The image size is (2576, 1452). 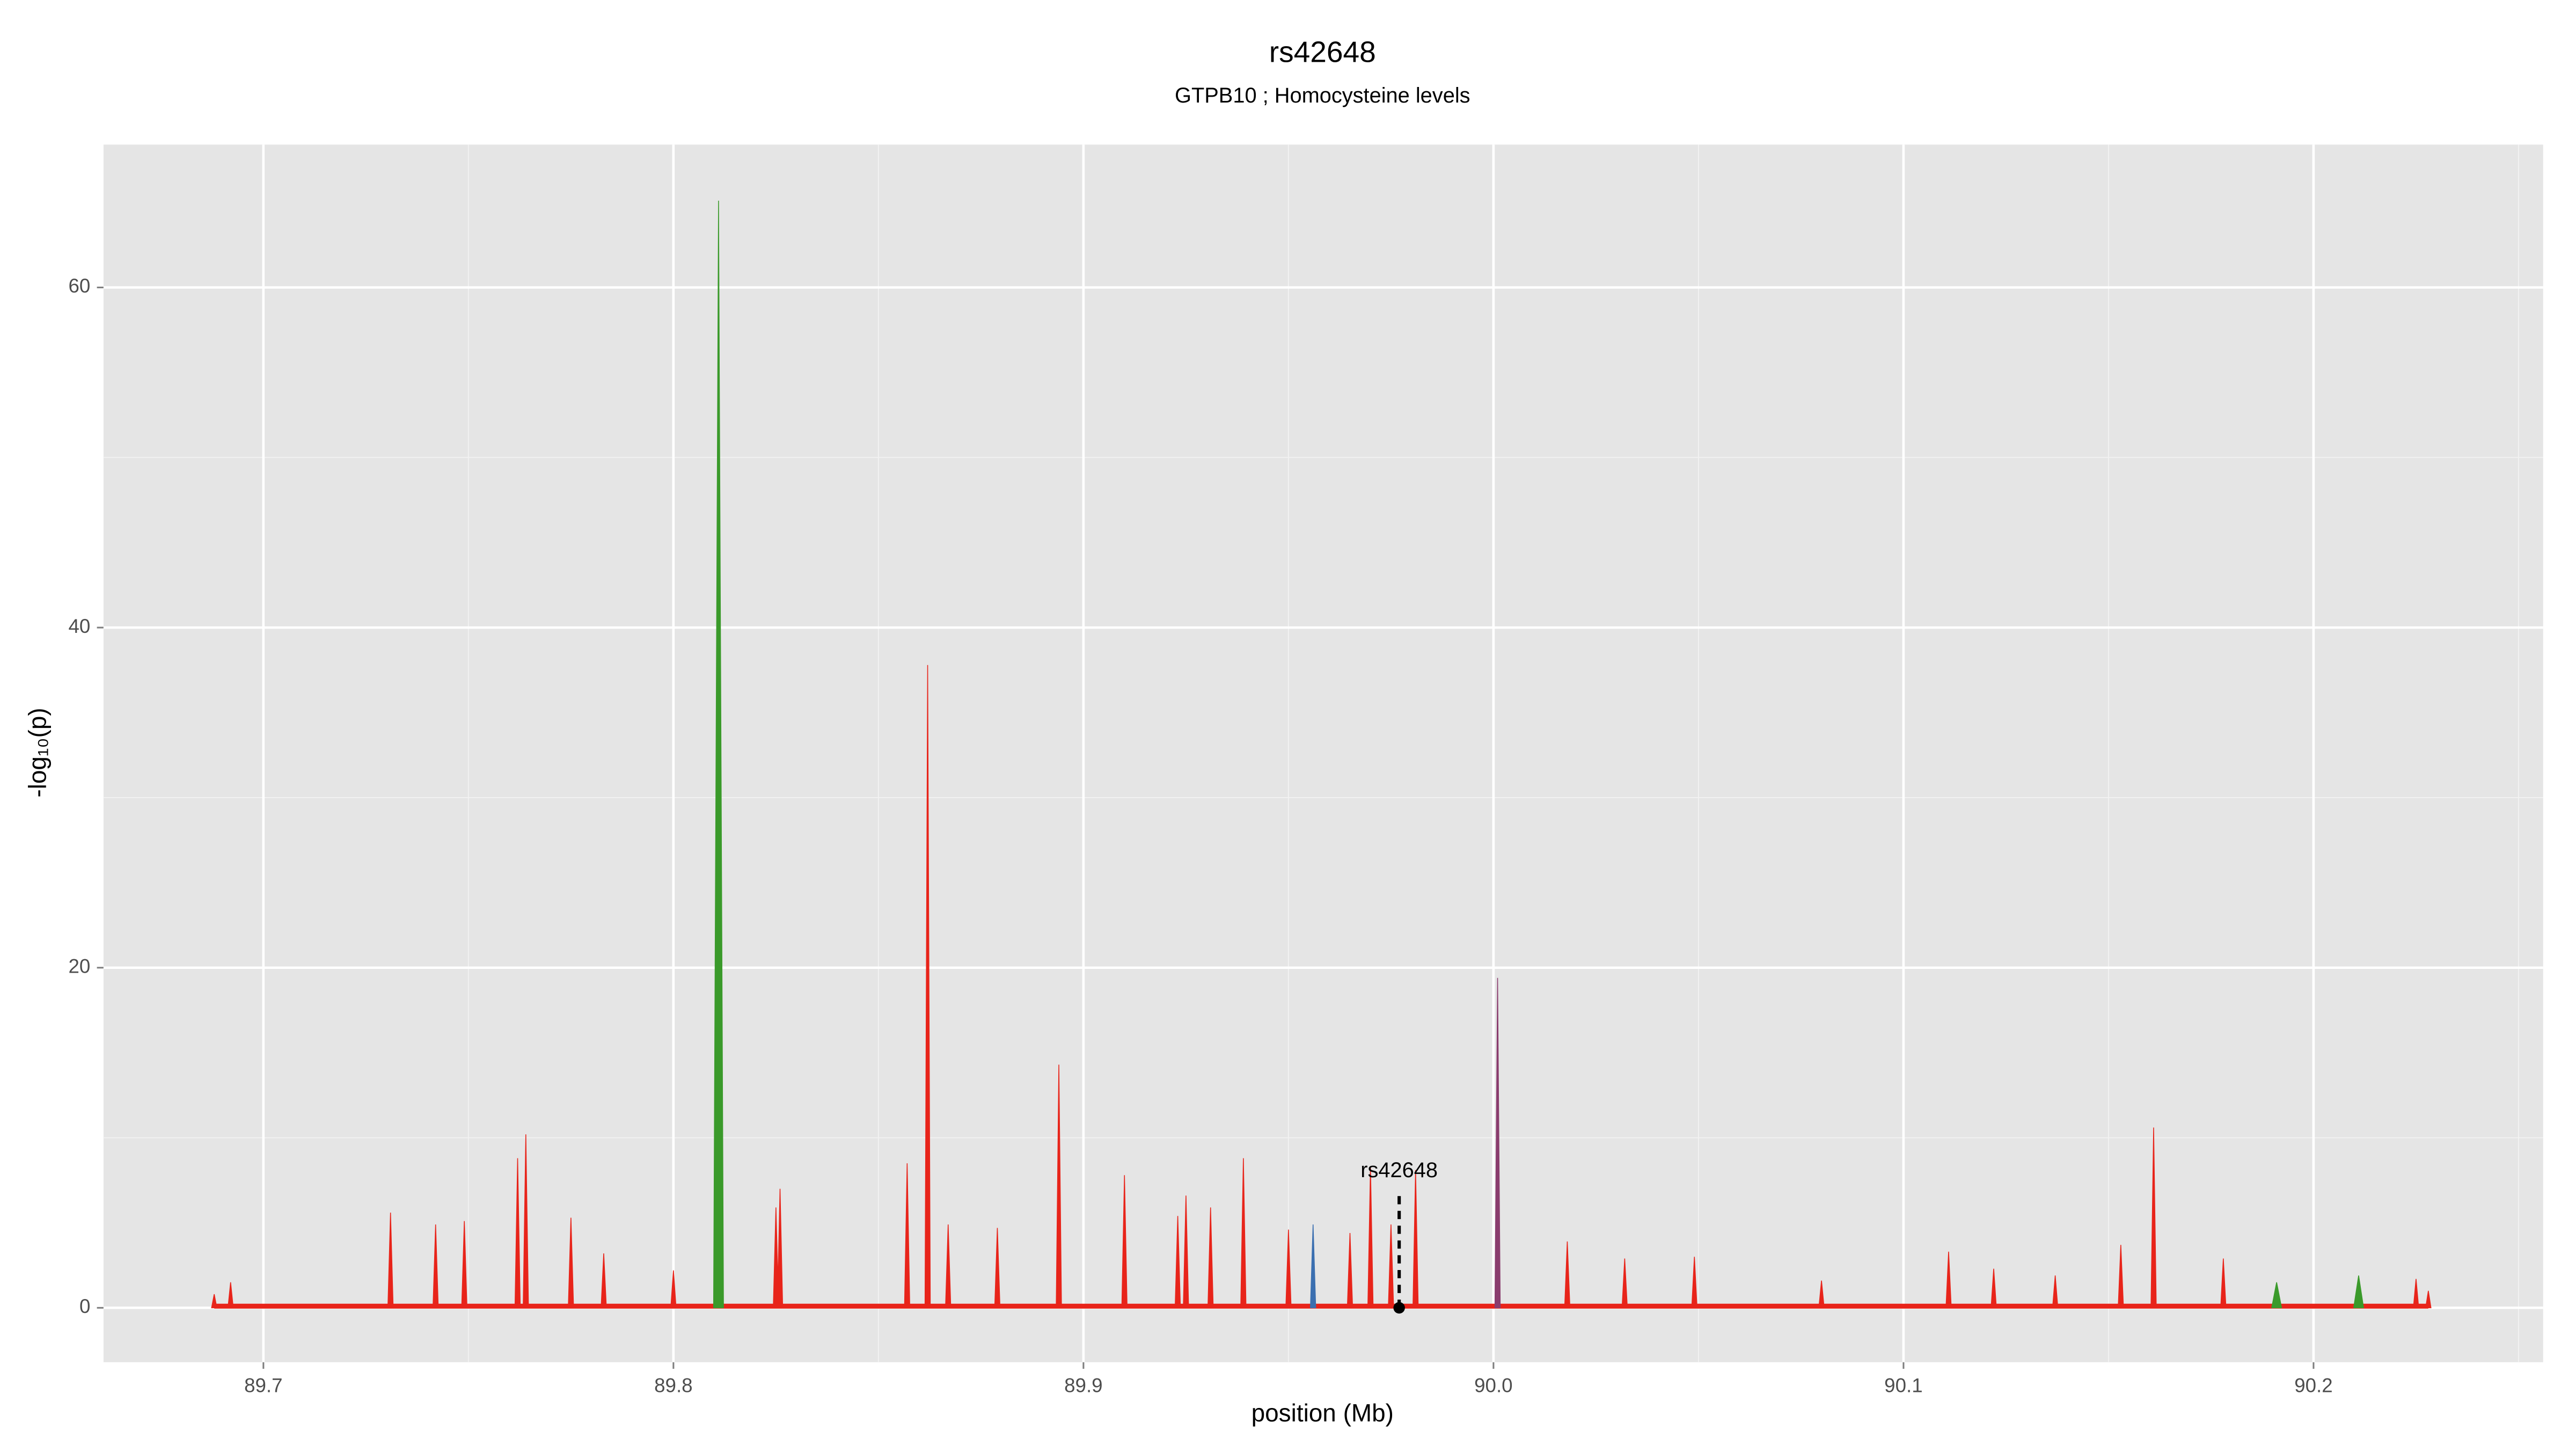 I want to click on x-tick-label: 89.8, so click(x=673, y=1385).